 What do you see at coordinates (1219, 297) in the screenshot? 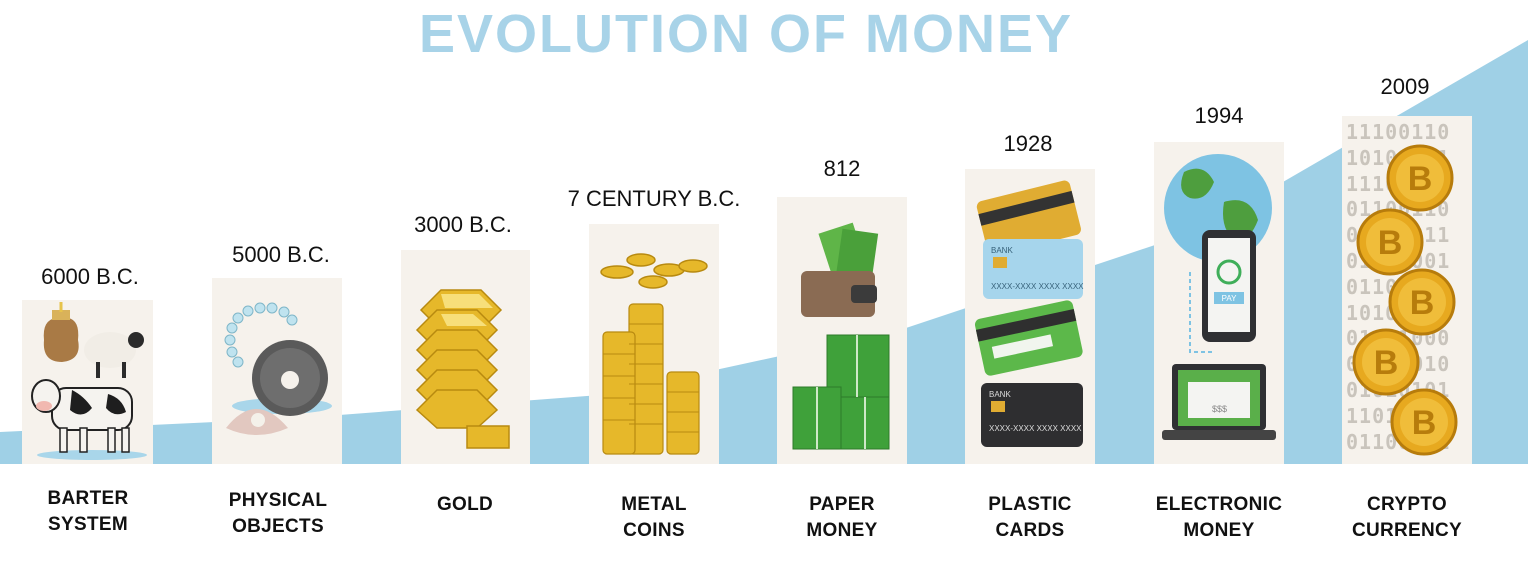
I see `globe-phone-laptop-icon: PAY $$$` at bounding box center [1219, 297].